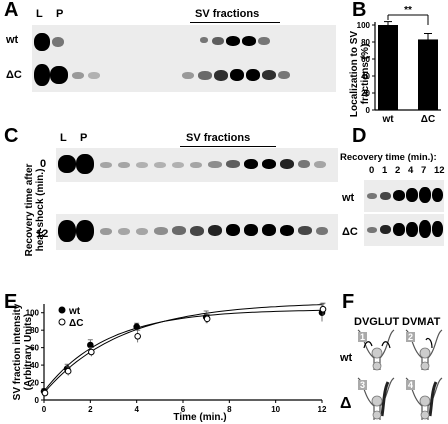 This screenshot has width=448, height=424. Describe the element at coordinates (372, 170) in the screenshot. I see `time-label: 0` at that location.